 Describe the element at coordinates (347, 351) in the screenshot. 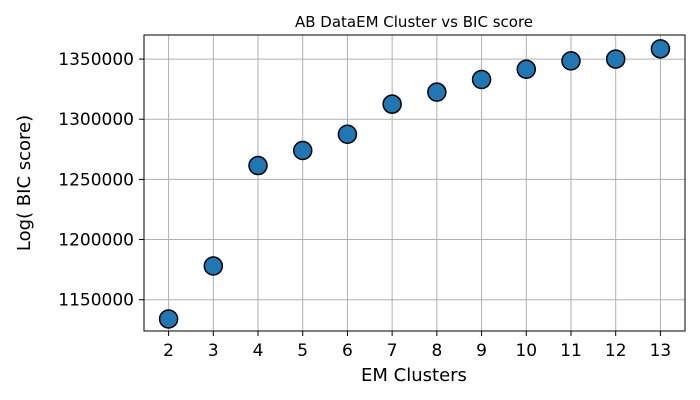

I see `x-tick-label: 6` at that location.